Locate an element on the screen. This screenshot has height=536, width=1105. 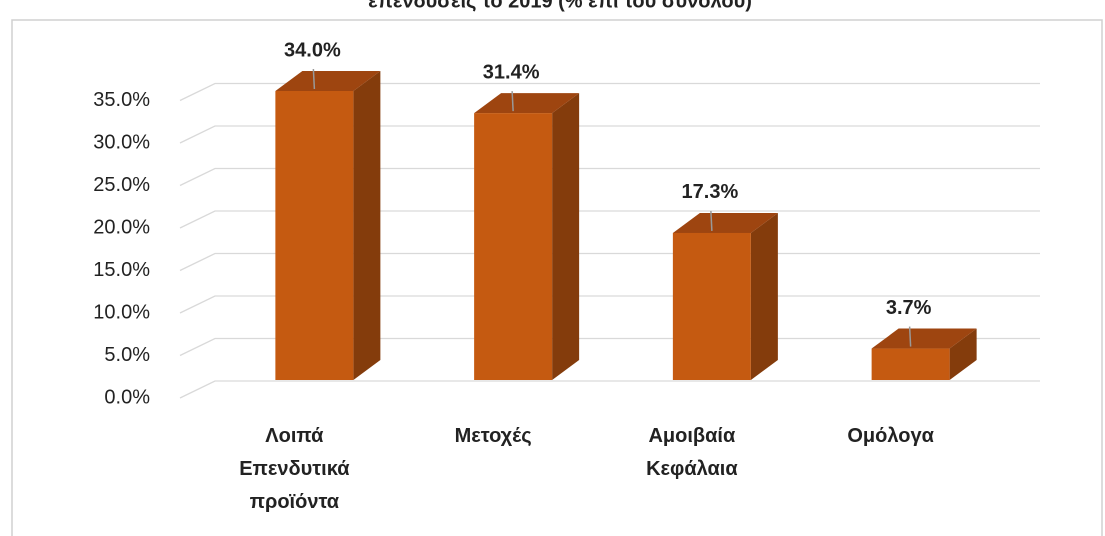
y-tick-label: 20.0% is located at coordinates (121, 227).